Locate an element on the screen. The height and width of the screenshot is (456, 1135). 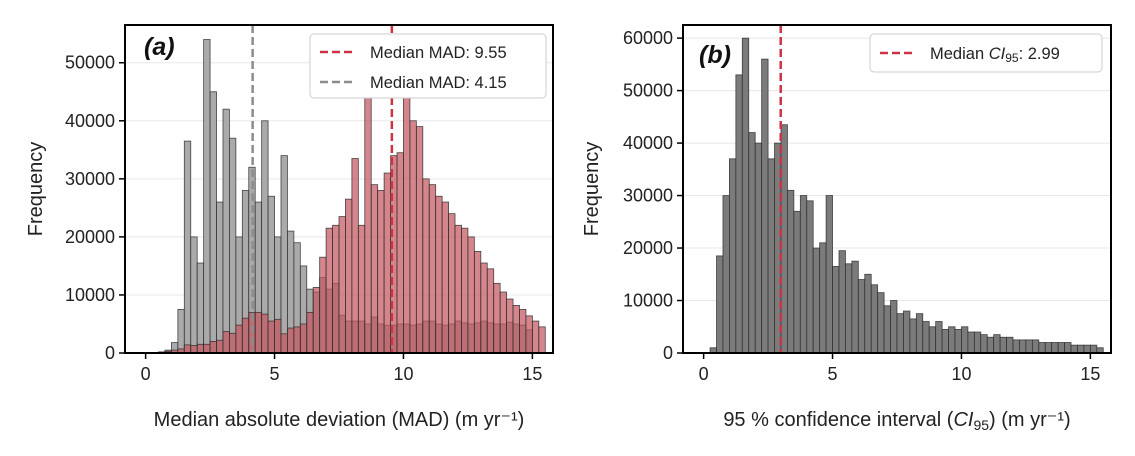
x-tick-label: 0 is located at coordinates (146, 374).